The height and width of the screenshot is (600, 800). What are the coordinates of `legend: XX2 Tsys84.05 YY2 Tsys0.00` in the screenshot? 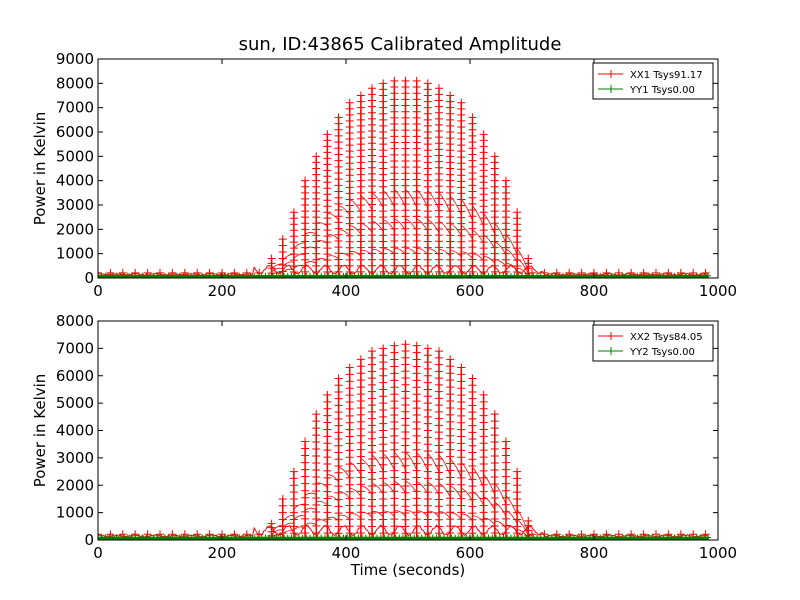 It's located at (653, 343).